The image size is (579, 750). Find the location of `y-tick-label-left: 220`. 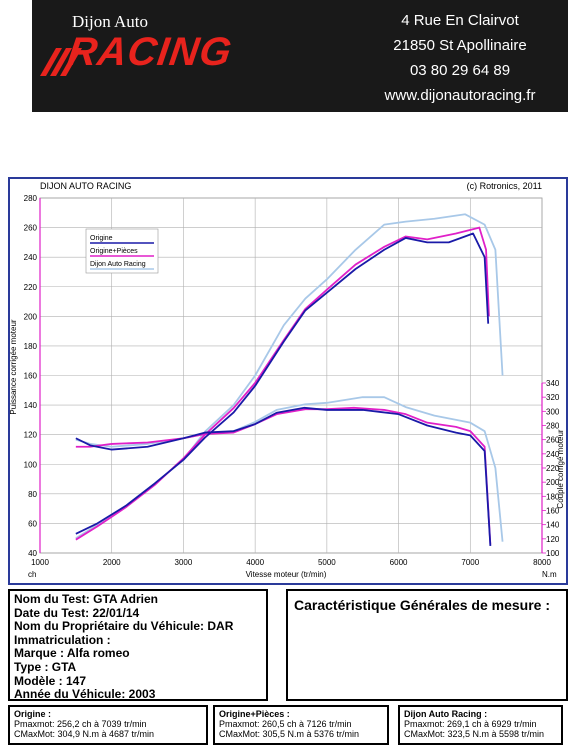

y-tick-label-left: 220 is located at coordinates (31, 287).